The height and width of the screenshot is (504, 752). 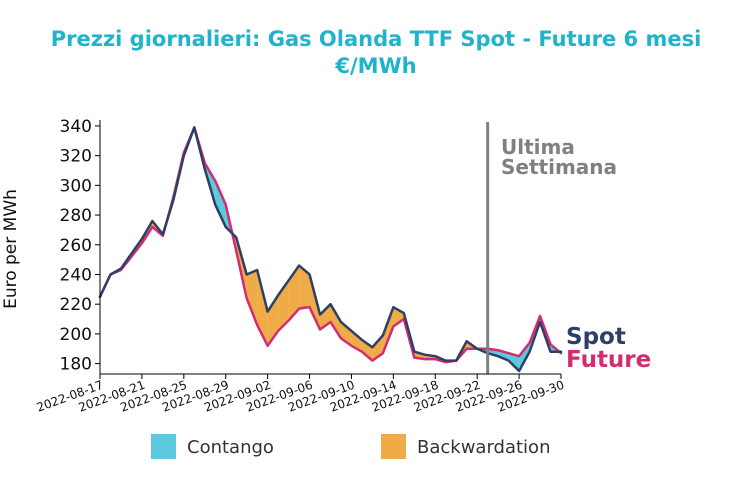 I want to click on series-label-future: Future, so click(x=608, y=360).